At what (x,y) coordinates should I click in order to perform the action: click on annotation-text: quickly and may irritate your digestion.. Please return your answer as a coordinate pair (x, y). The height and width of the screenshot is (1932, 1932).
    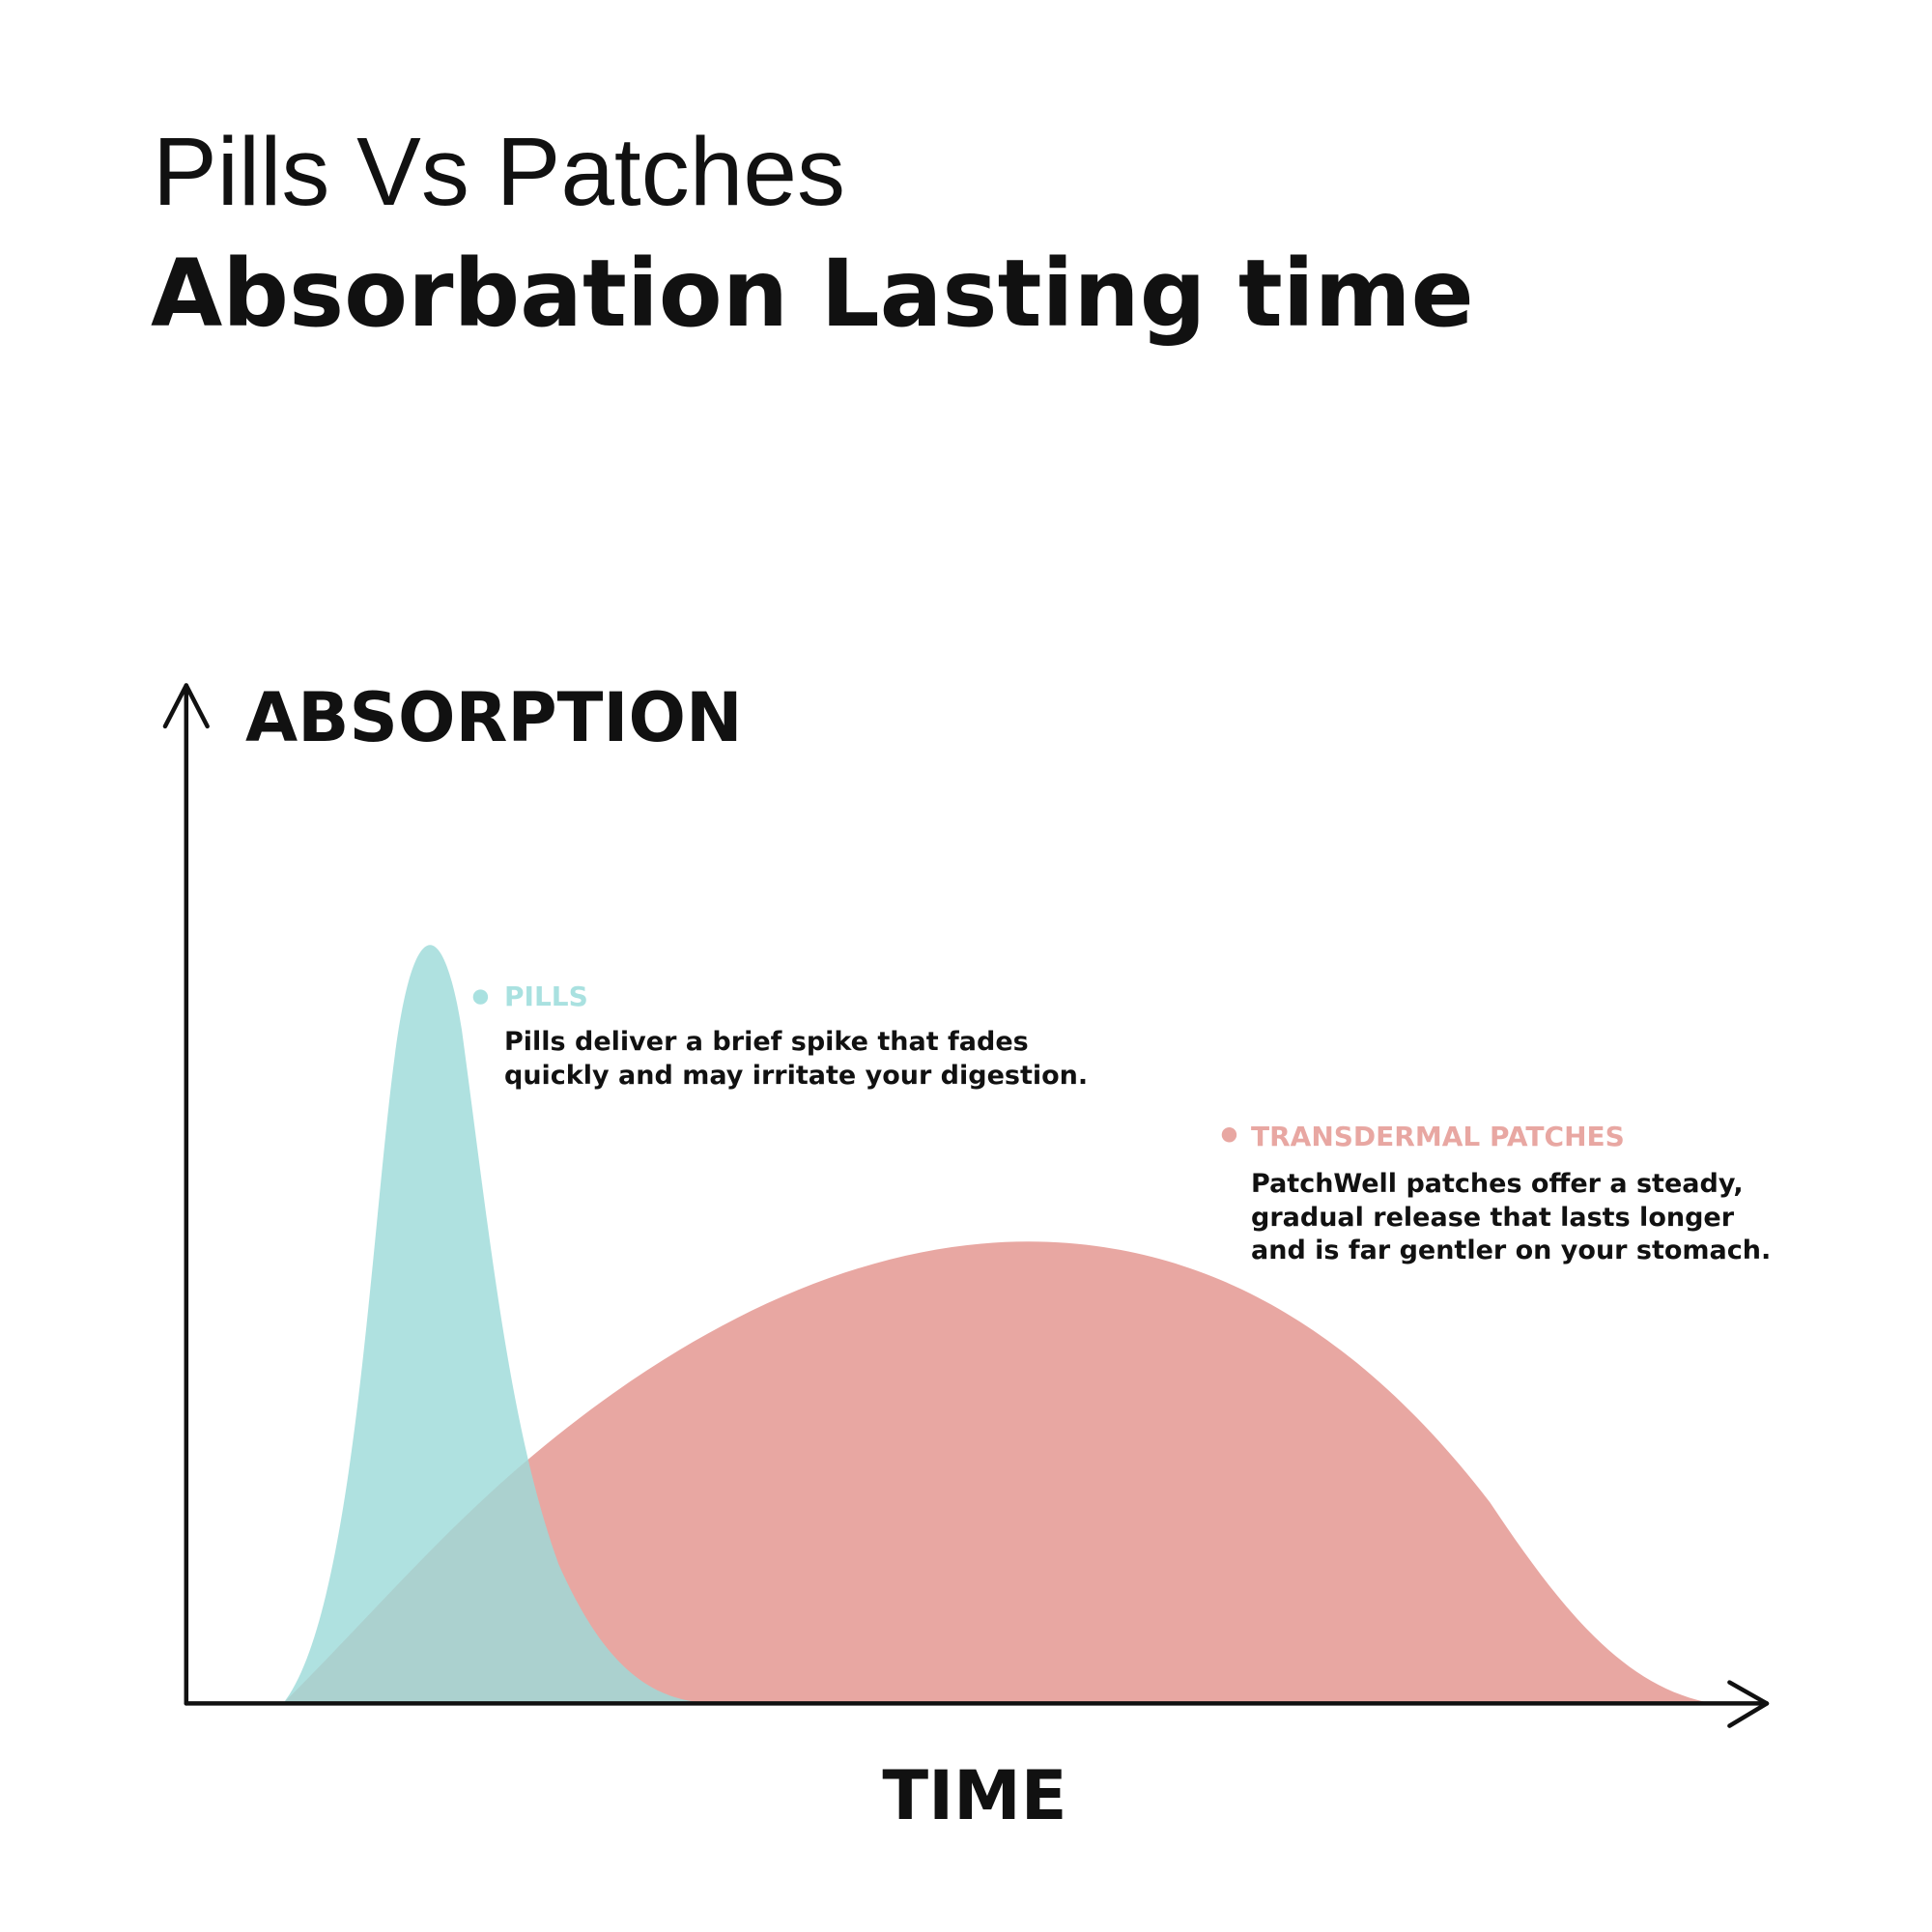
    Looking at the image, I should click on (796, 1076).